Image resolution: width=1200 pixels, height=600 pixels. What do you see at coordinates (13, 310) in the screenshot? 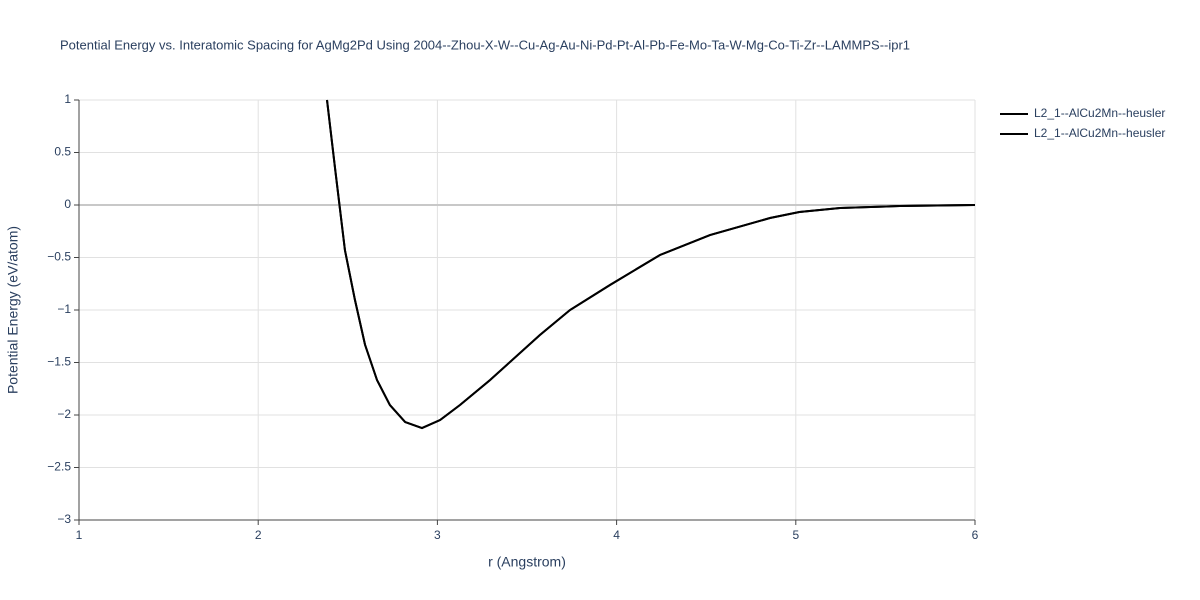
I see `y-axis-title: Potential Energy (eV/atom)` at bounding box center [13, 310].